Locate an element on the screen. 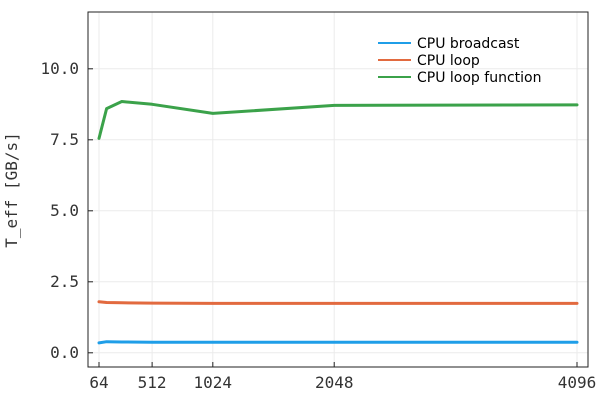 The width and height of the screenshot is (600, 400). y-axis-label: T_eff [GB/s] is located at coordinates (11, 190).